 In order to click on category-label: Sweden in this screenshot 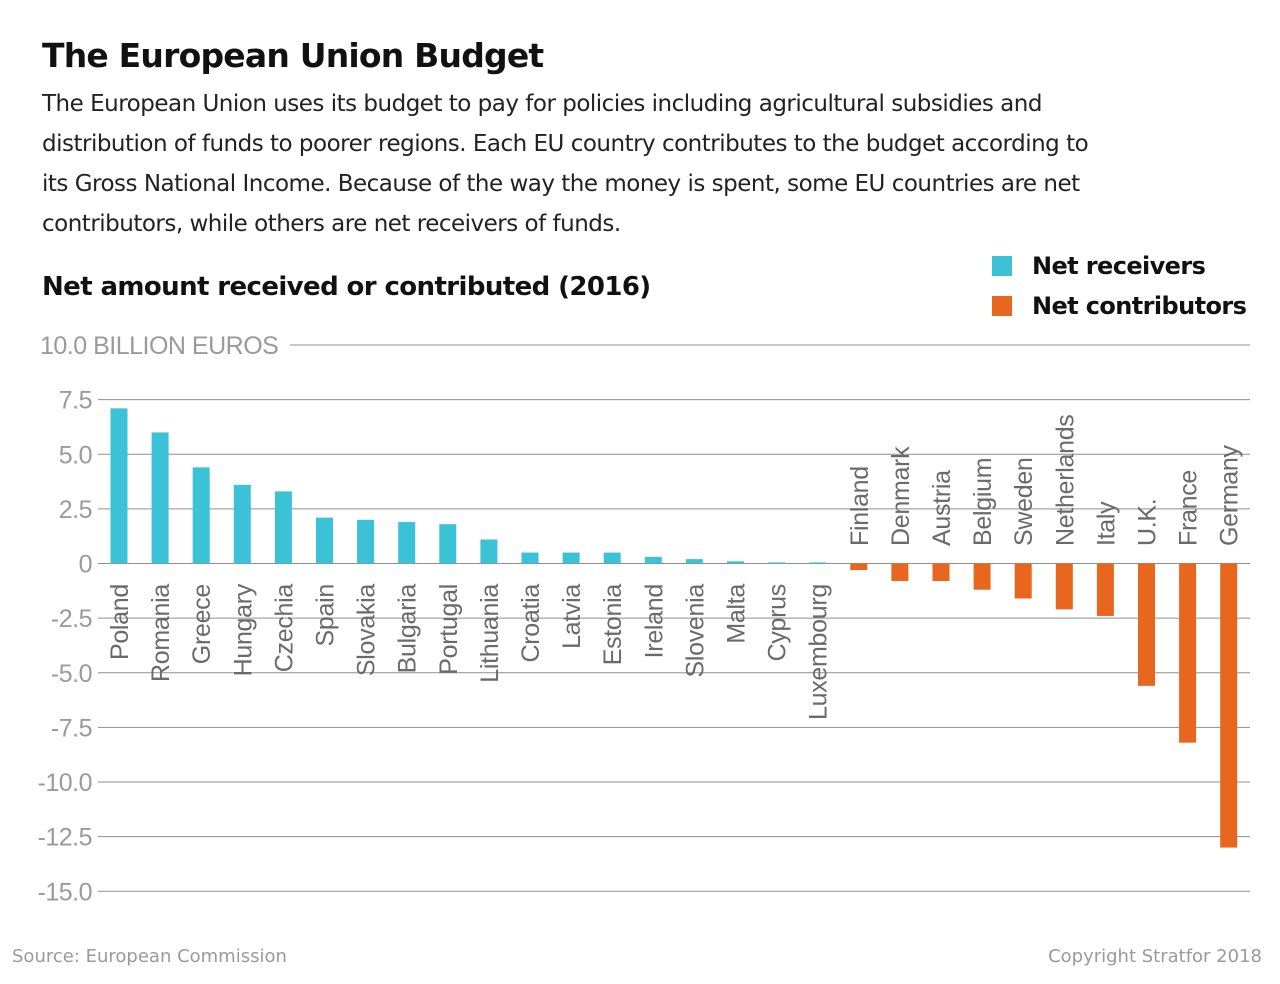, I will do `click(1024, 501)`.